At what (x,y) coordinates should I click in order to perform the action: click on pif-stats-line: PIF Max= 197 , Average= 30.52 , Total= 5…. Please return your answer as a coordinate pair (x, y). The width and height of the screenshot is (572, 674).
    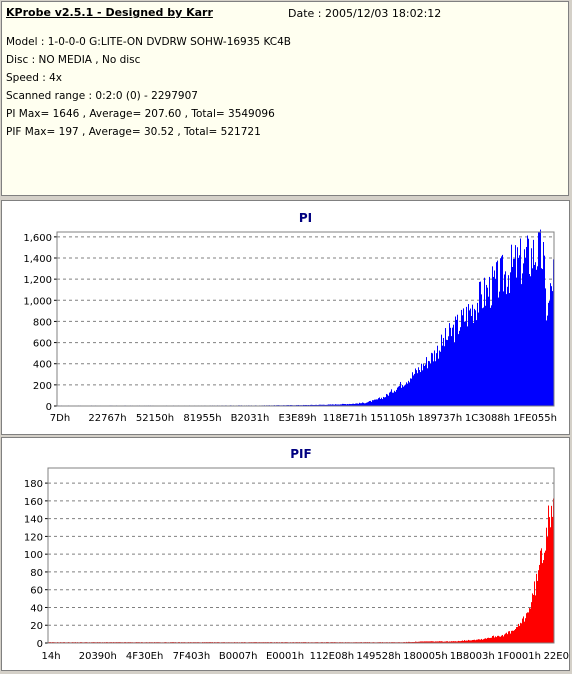
    Looking at the image, I should click on (133, 132).